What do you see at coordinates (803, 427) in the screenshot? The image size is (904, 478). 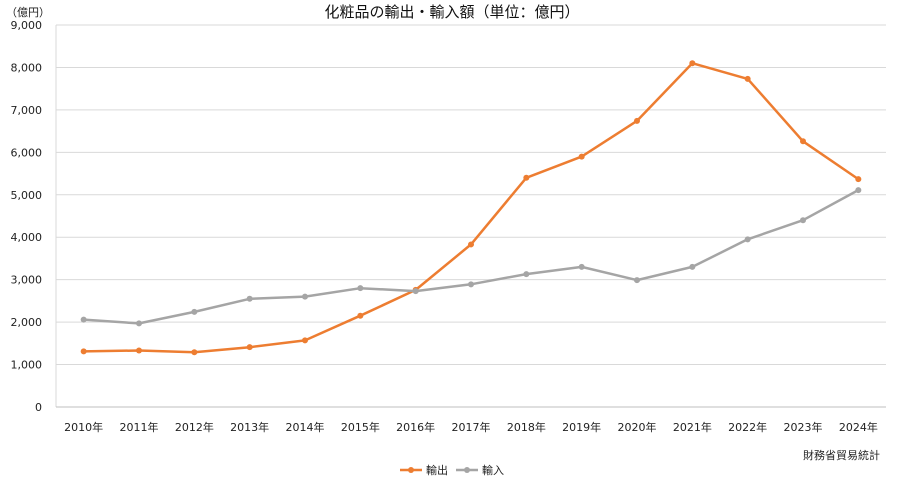 I see `x-tick-label: 2023年` at bounding box center [803, 427].